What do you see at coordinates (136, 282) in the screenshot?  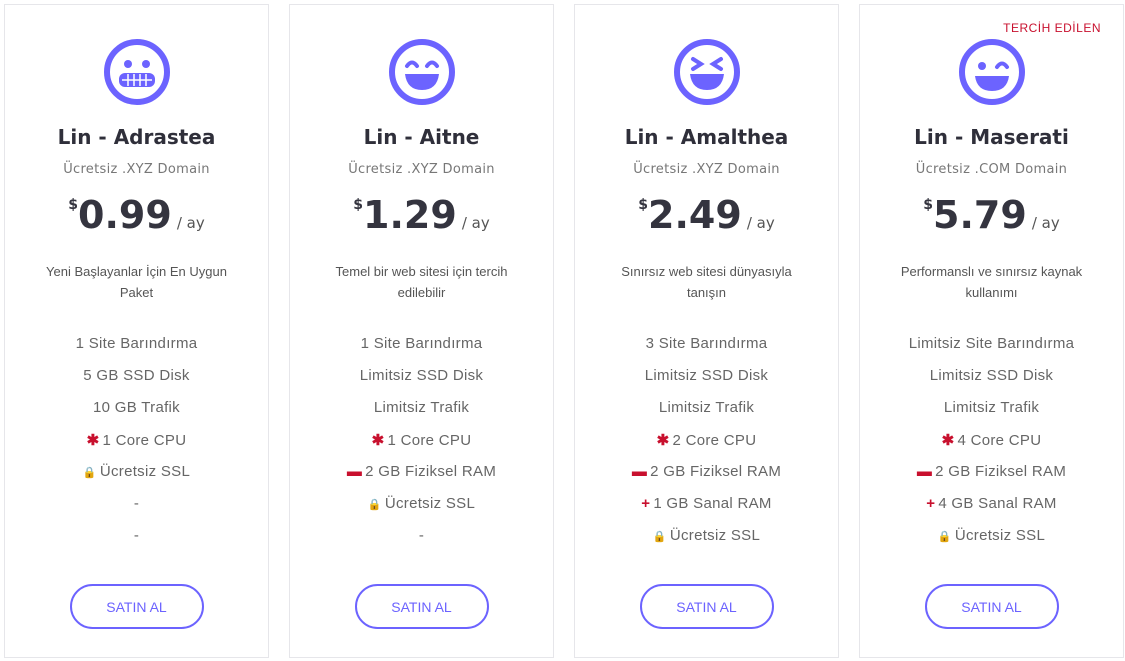 I see `plan-description: Yeni Başlayanlar İçin En Uygun Paket` at bounding box center [136, 282].